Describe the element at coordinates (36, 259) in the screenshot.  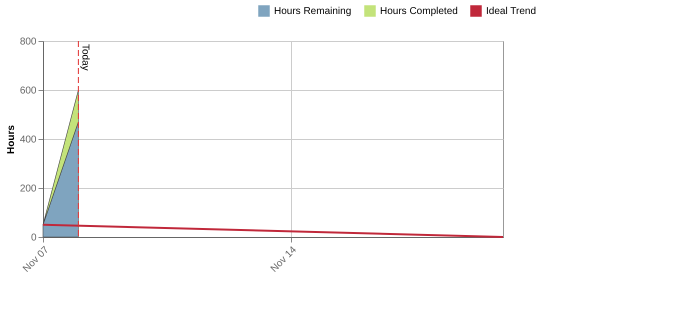
I see `x-tick-label: Nov 07` at that location.